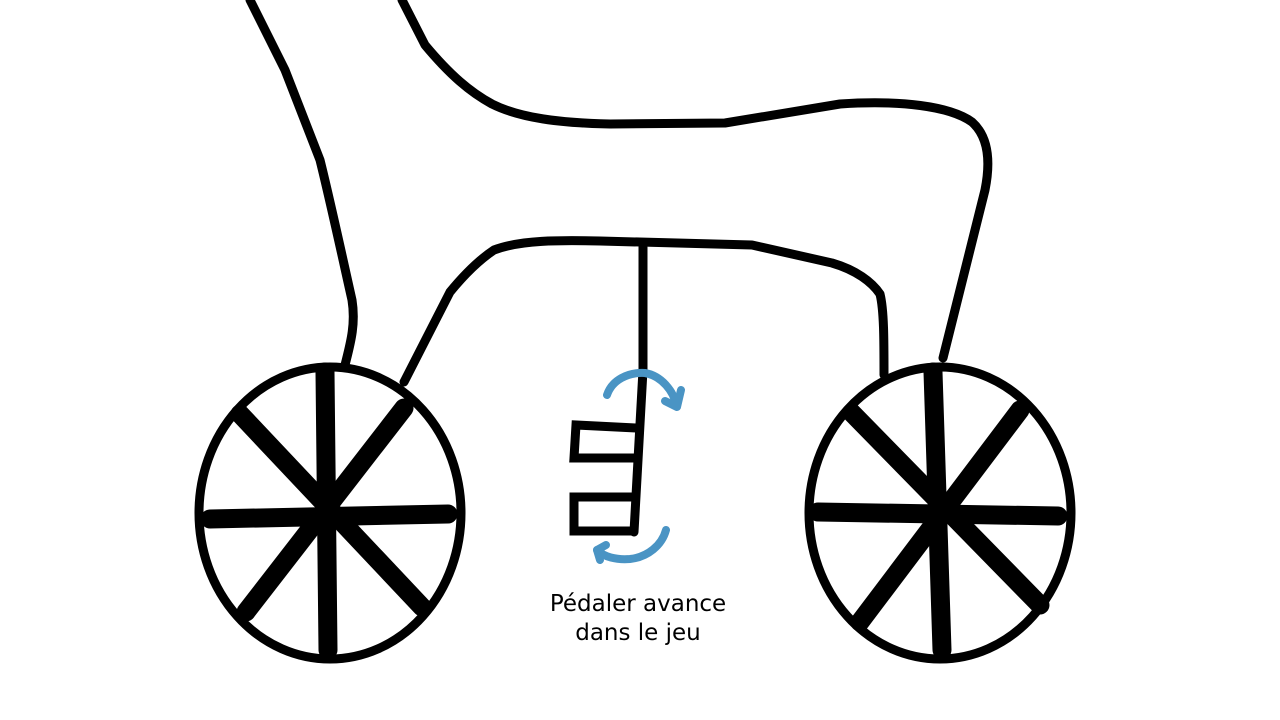  Describe the element at coordinates (603, 478) in the screenshot. I see `pedal-icon` at that location.